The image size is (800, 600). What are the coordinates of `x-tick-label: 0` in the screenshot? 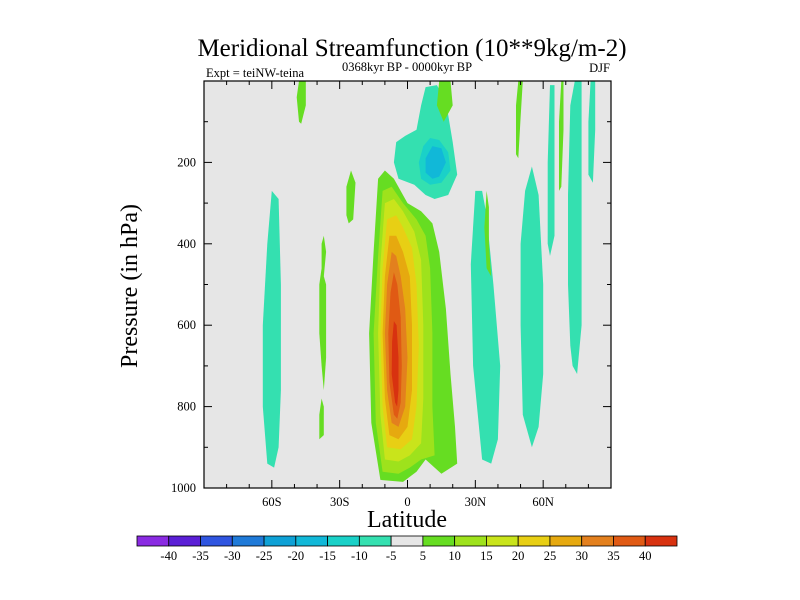 It's located at (407, 502).